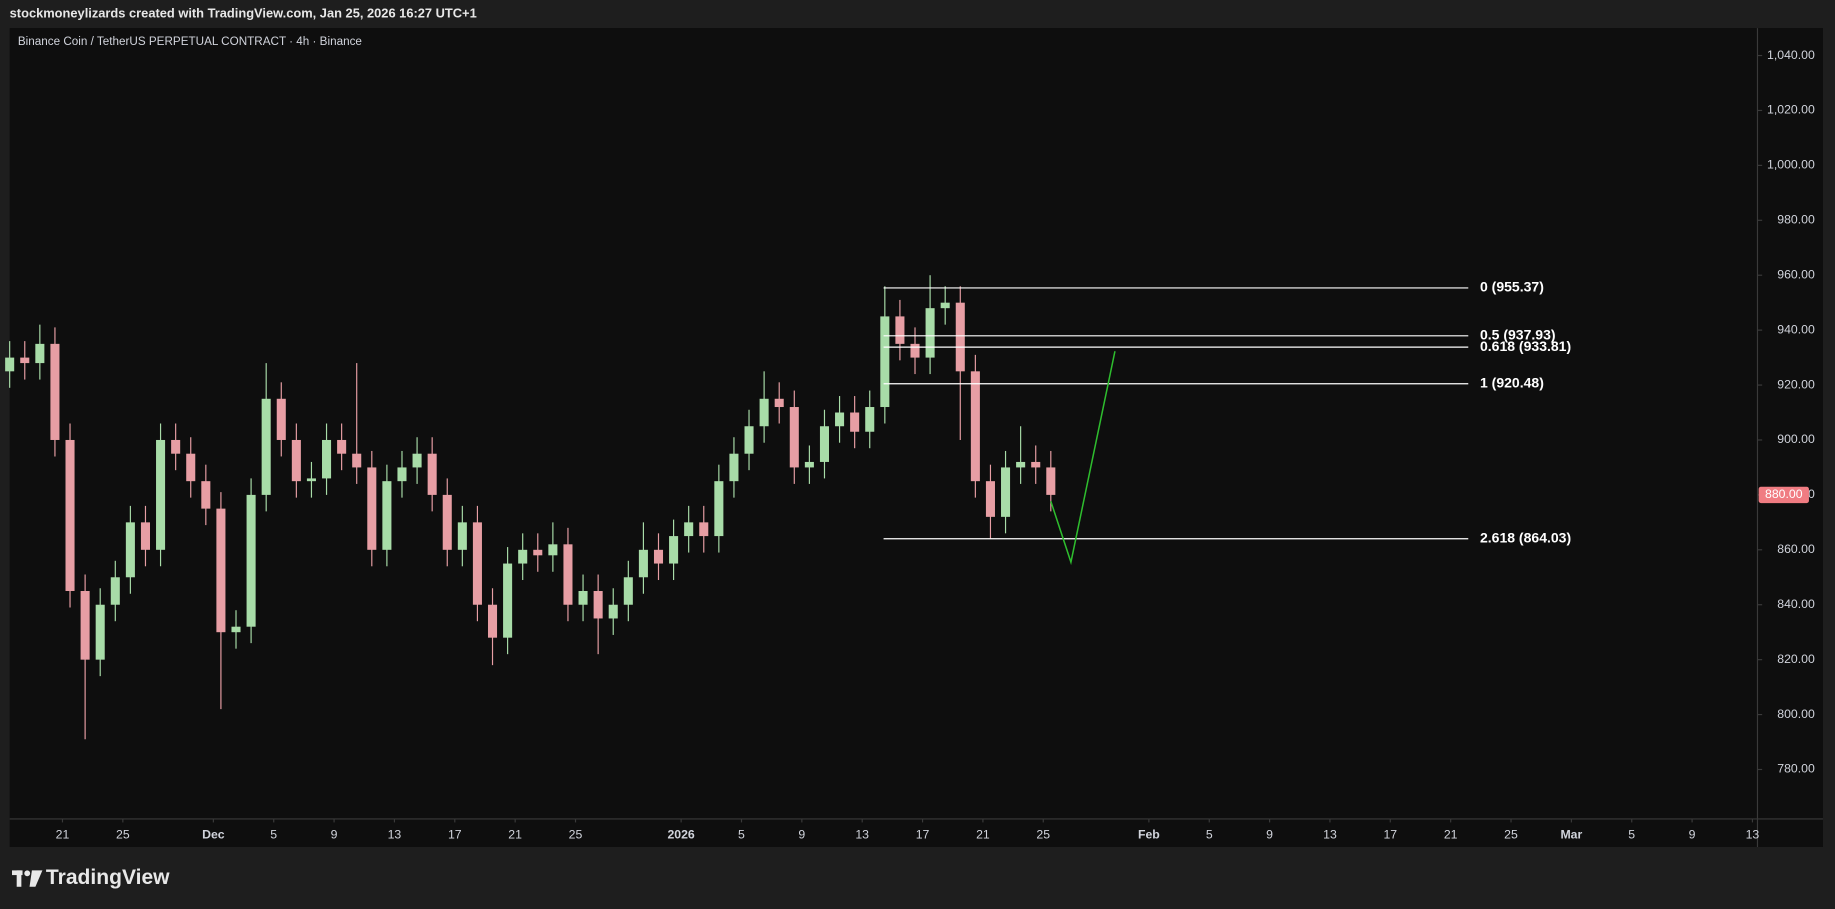 The image size is (1835, 909). What do you see at coordinates (1512, 382) in the screenshot?
I see `fib-label: 1 (920.48)` at bounding box center [1512, 382].